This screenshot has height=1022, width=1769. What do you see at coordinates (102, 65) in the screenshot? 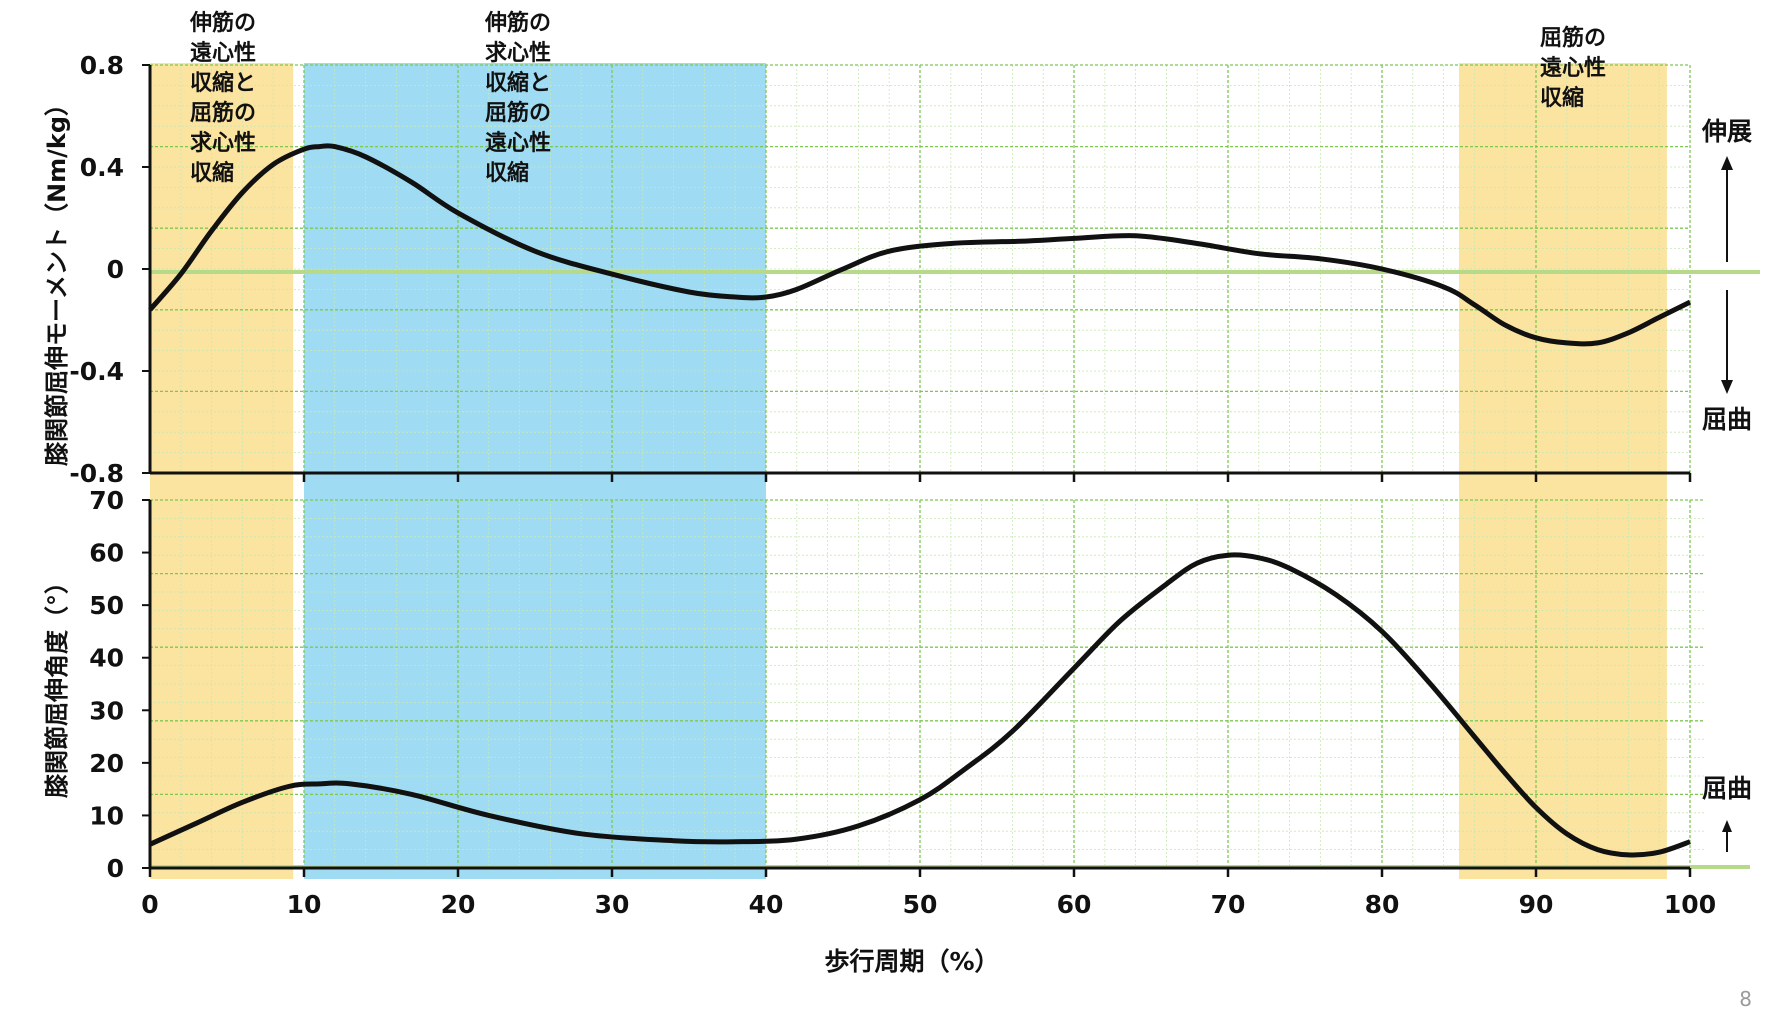
I see `y-tick-label: 0.8` at bounding box center [102, 65].